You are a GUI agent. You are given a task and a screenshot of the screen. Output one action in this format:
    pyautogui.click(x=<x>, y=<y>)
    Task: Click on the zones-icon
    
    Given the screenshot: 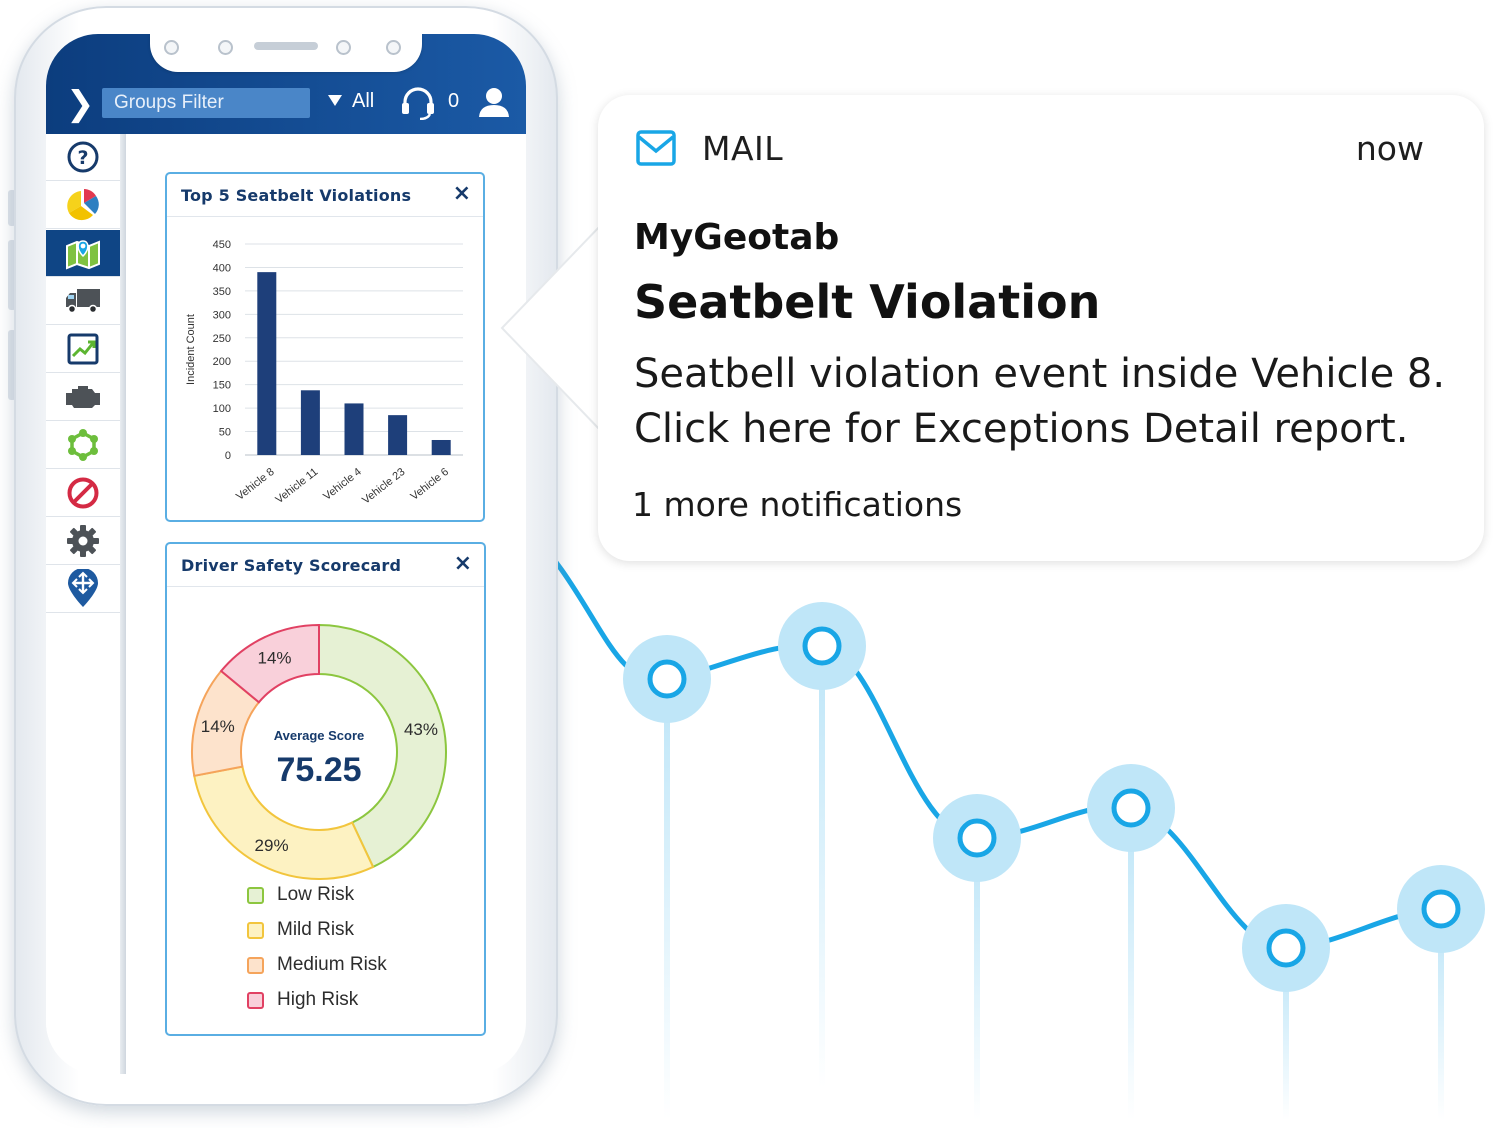 What is the action you would take?
    pyautogui.click(x=83, y=445)
    